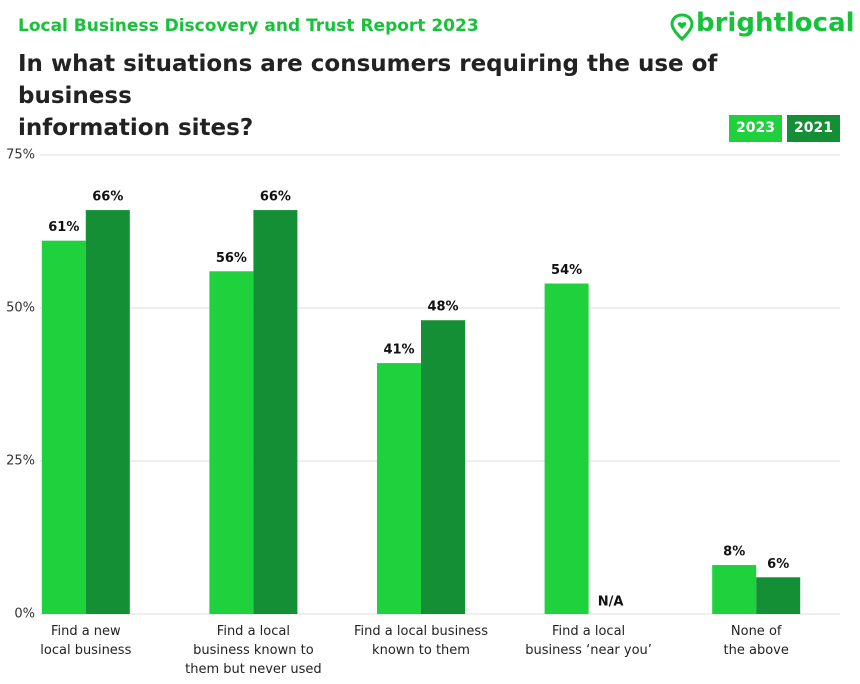 This screenshot has width=860, height=684. What do you see at coordinates (442, 307) in the screenshot?
I see `value-label: 48%` at bounding box center [442, 307].